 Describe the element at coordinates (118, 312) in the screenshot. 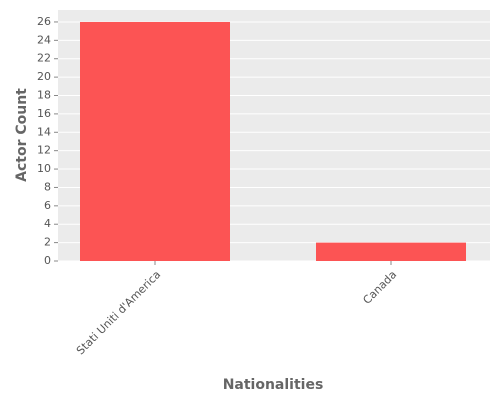

I see `x-tick-label: Stati Uniti d'America` at that location.